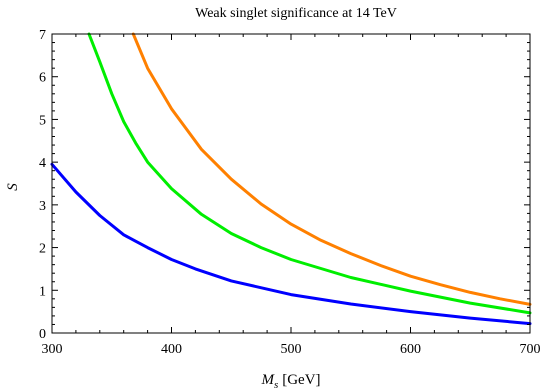  I want to click on x-tick-label: 600, so click(410, 349).